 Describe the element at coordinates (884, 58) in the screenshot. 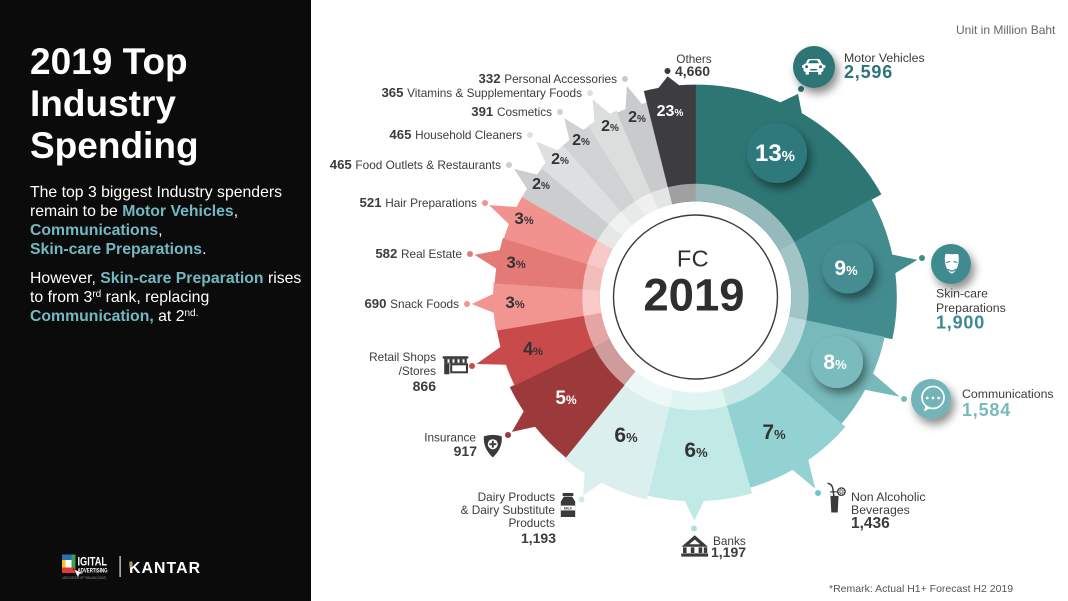

I see `svg-text: Motor Vehicles` at that location.